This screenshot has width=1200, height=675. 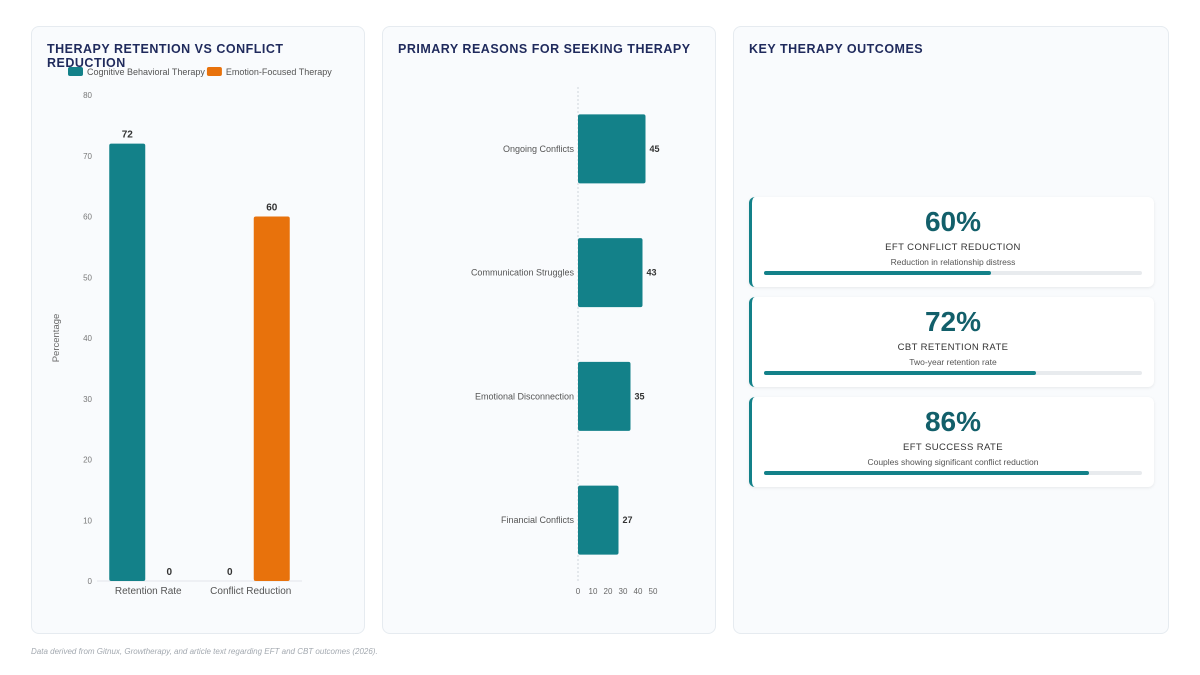 I want to click on outcome-description: Reduction in relationship distress, so click(x=953, y=262).